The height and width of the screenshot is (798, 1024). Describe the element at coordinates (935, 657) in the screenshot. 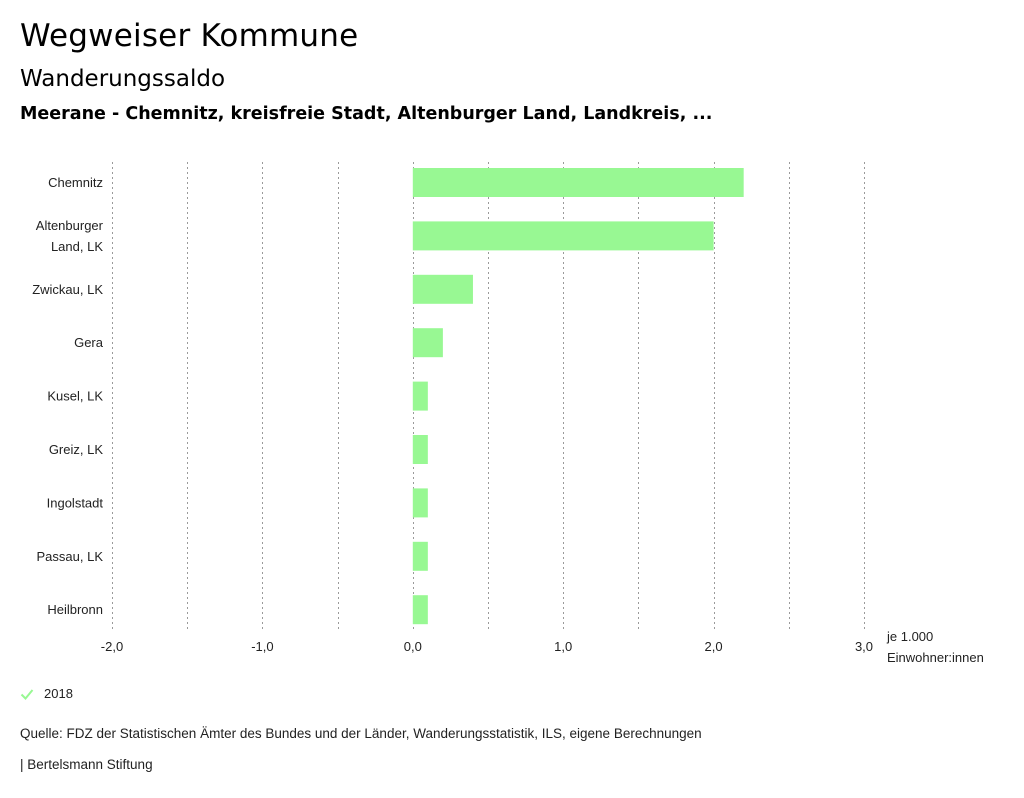

I see `x-unit-label: Einwohner:innen` at that location.